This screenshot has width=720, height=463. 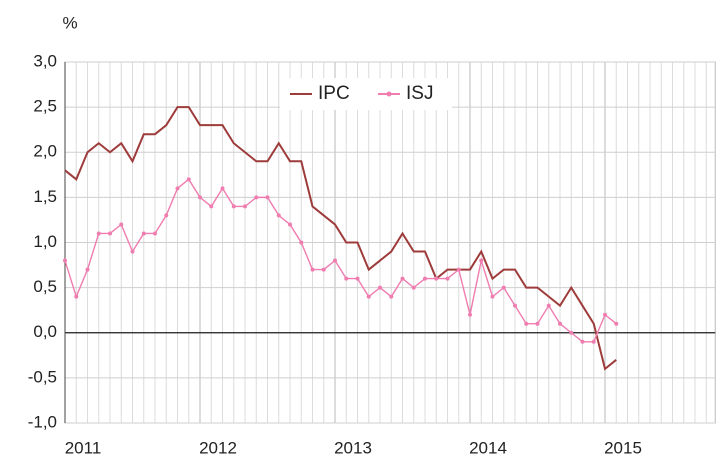 What do you see at coordinates (83, 447) in the screenshot?
I see `x-tick-label: 2011` at bounding box center [83, 447].